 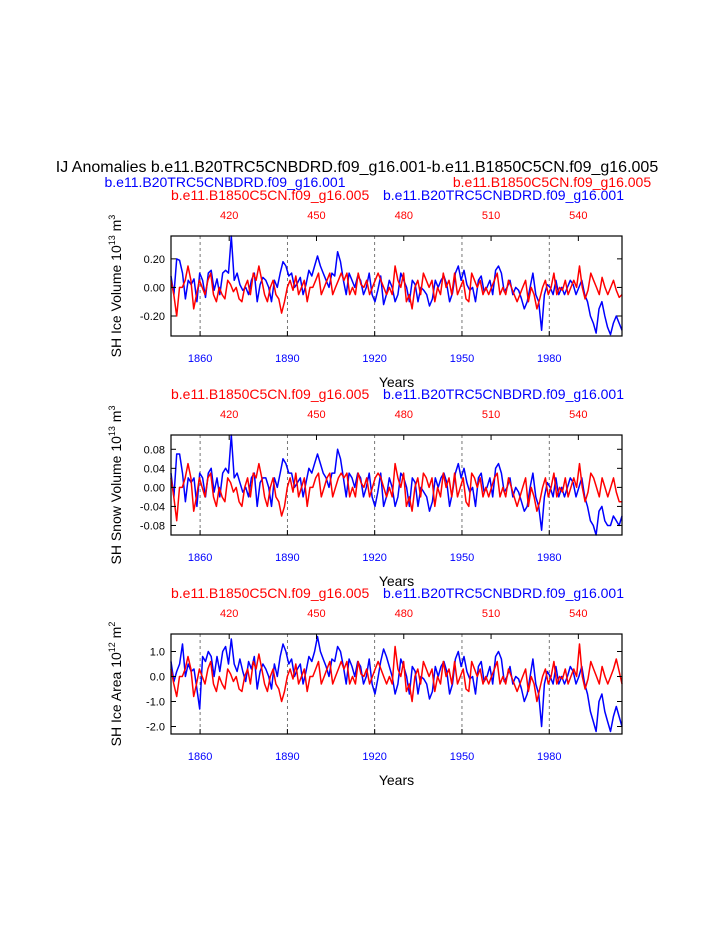 I want to click on y-axis-label-part: 12, so click(x=112, y=647).